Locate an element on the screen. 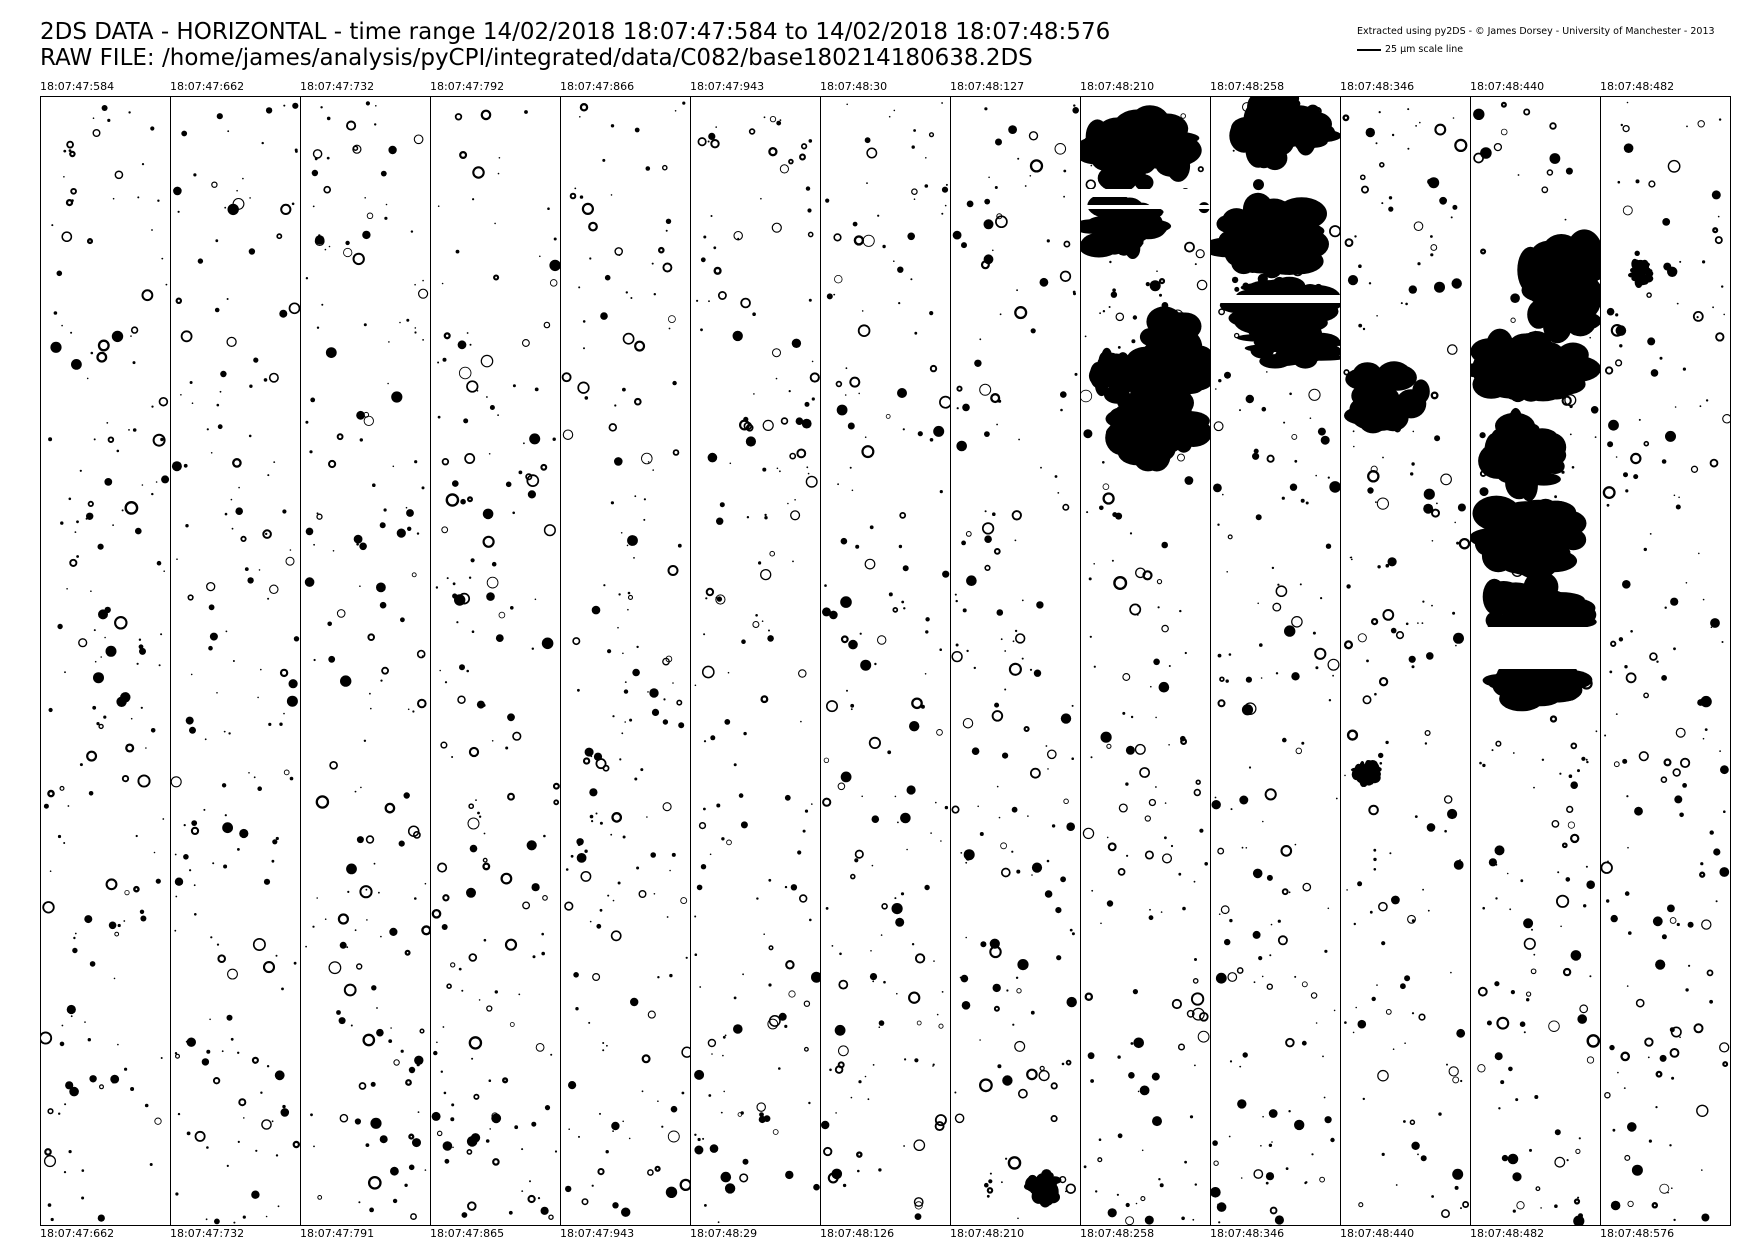  strip-start-time: 18:07:47:792 is located at coordinates (467, 86).